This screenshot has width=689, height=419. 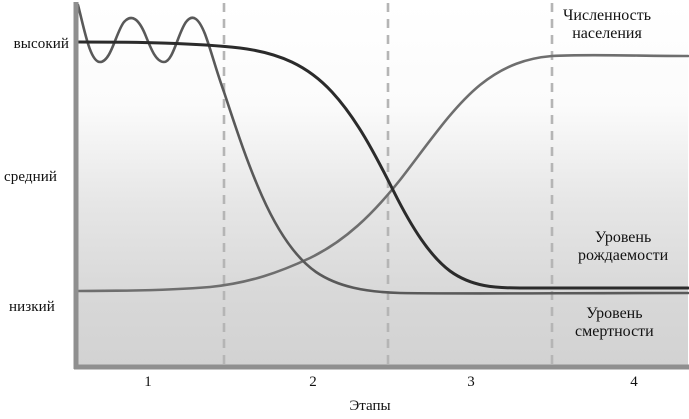 I want to click on death-rate-curve-label: Уровень смертности, so click(x=614, y=323).